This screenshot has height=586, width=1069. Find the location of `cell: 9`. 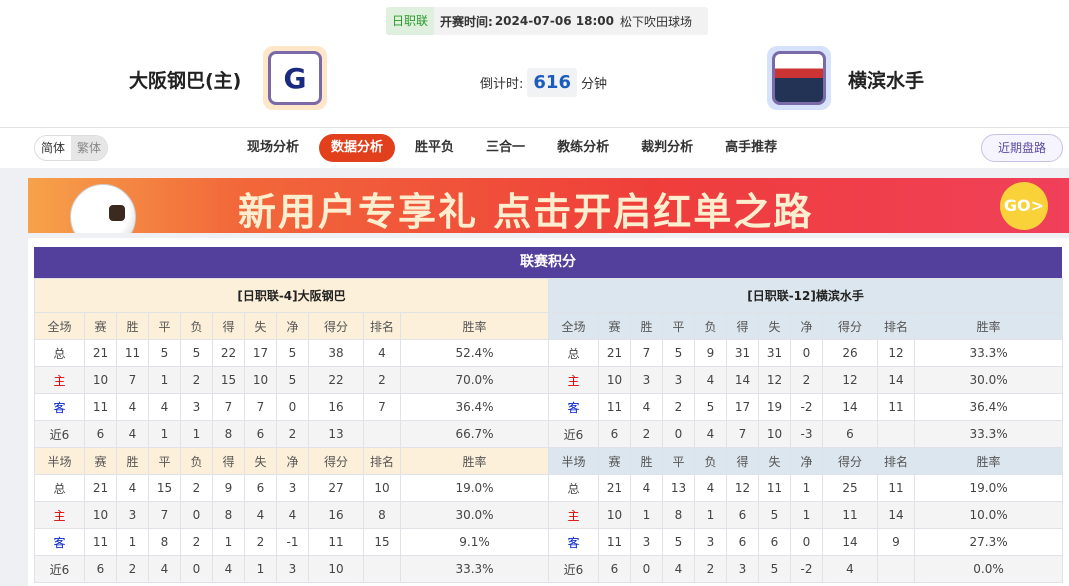

cell: 9 is located at coordinates (228, 488).